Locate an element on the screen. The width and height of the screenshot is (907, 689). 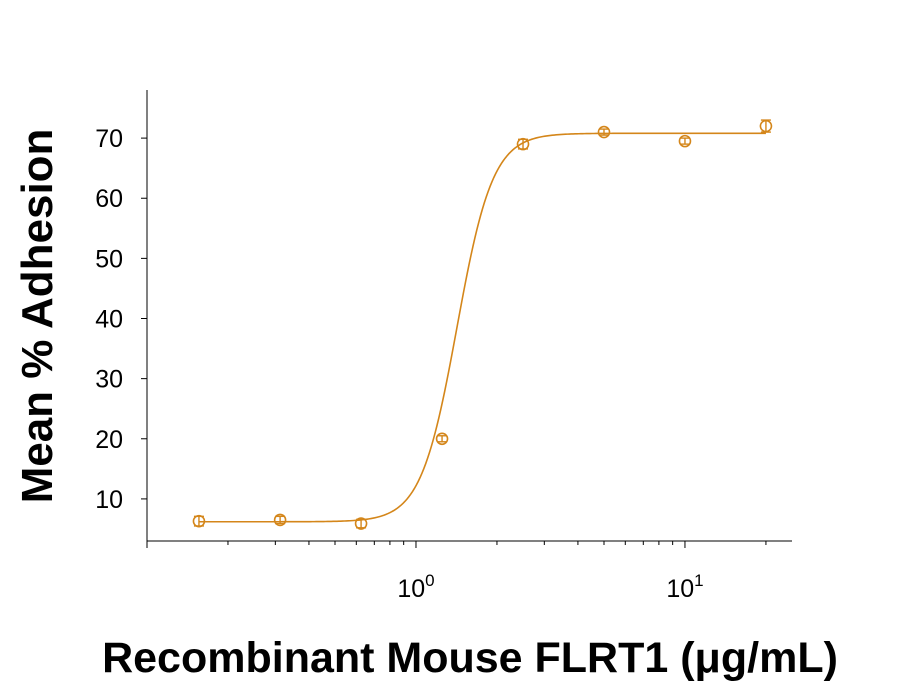
x-axis-title: Recombinant Mouse FLRT1 (μg/mL) is located at coordinates (470, 658).